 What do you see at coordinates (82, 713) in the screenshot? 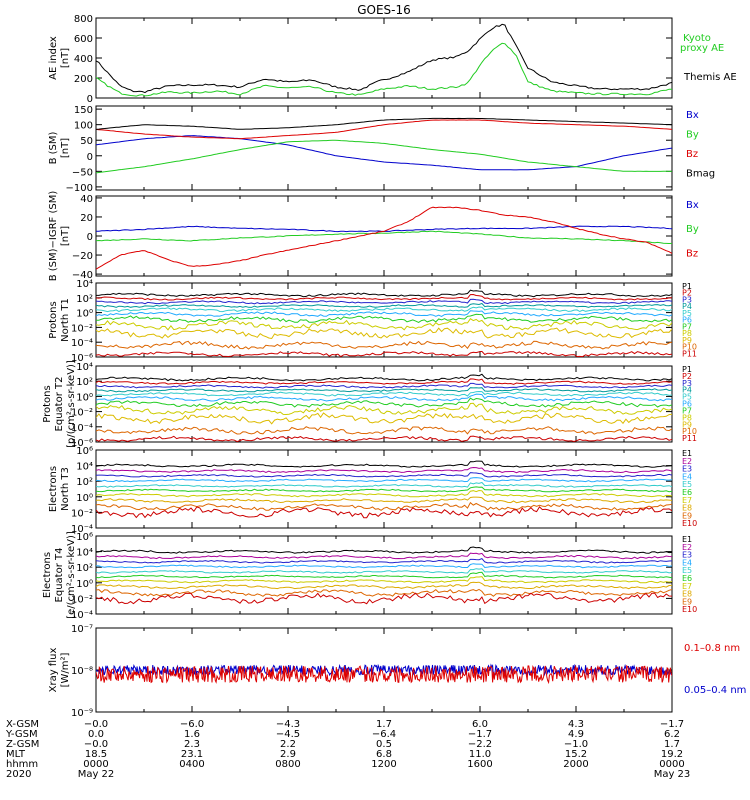
I see `y-tick-label: 10⁻⁹` at bounding box center [82, 713].